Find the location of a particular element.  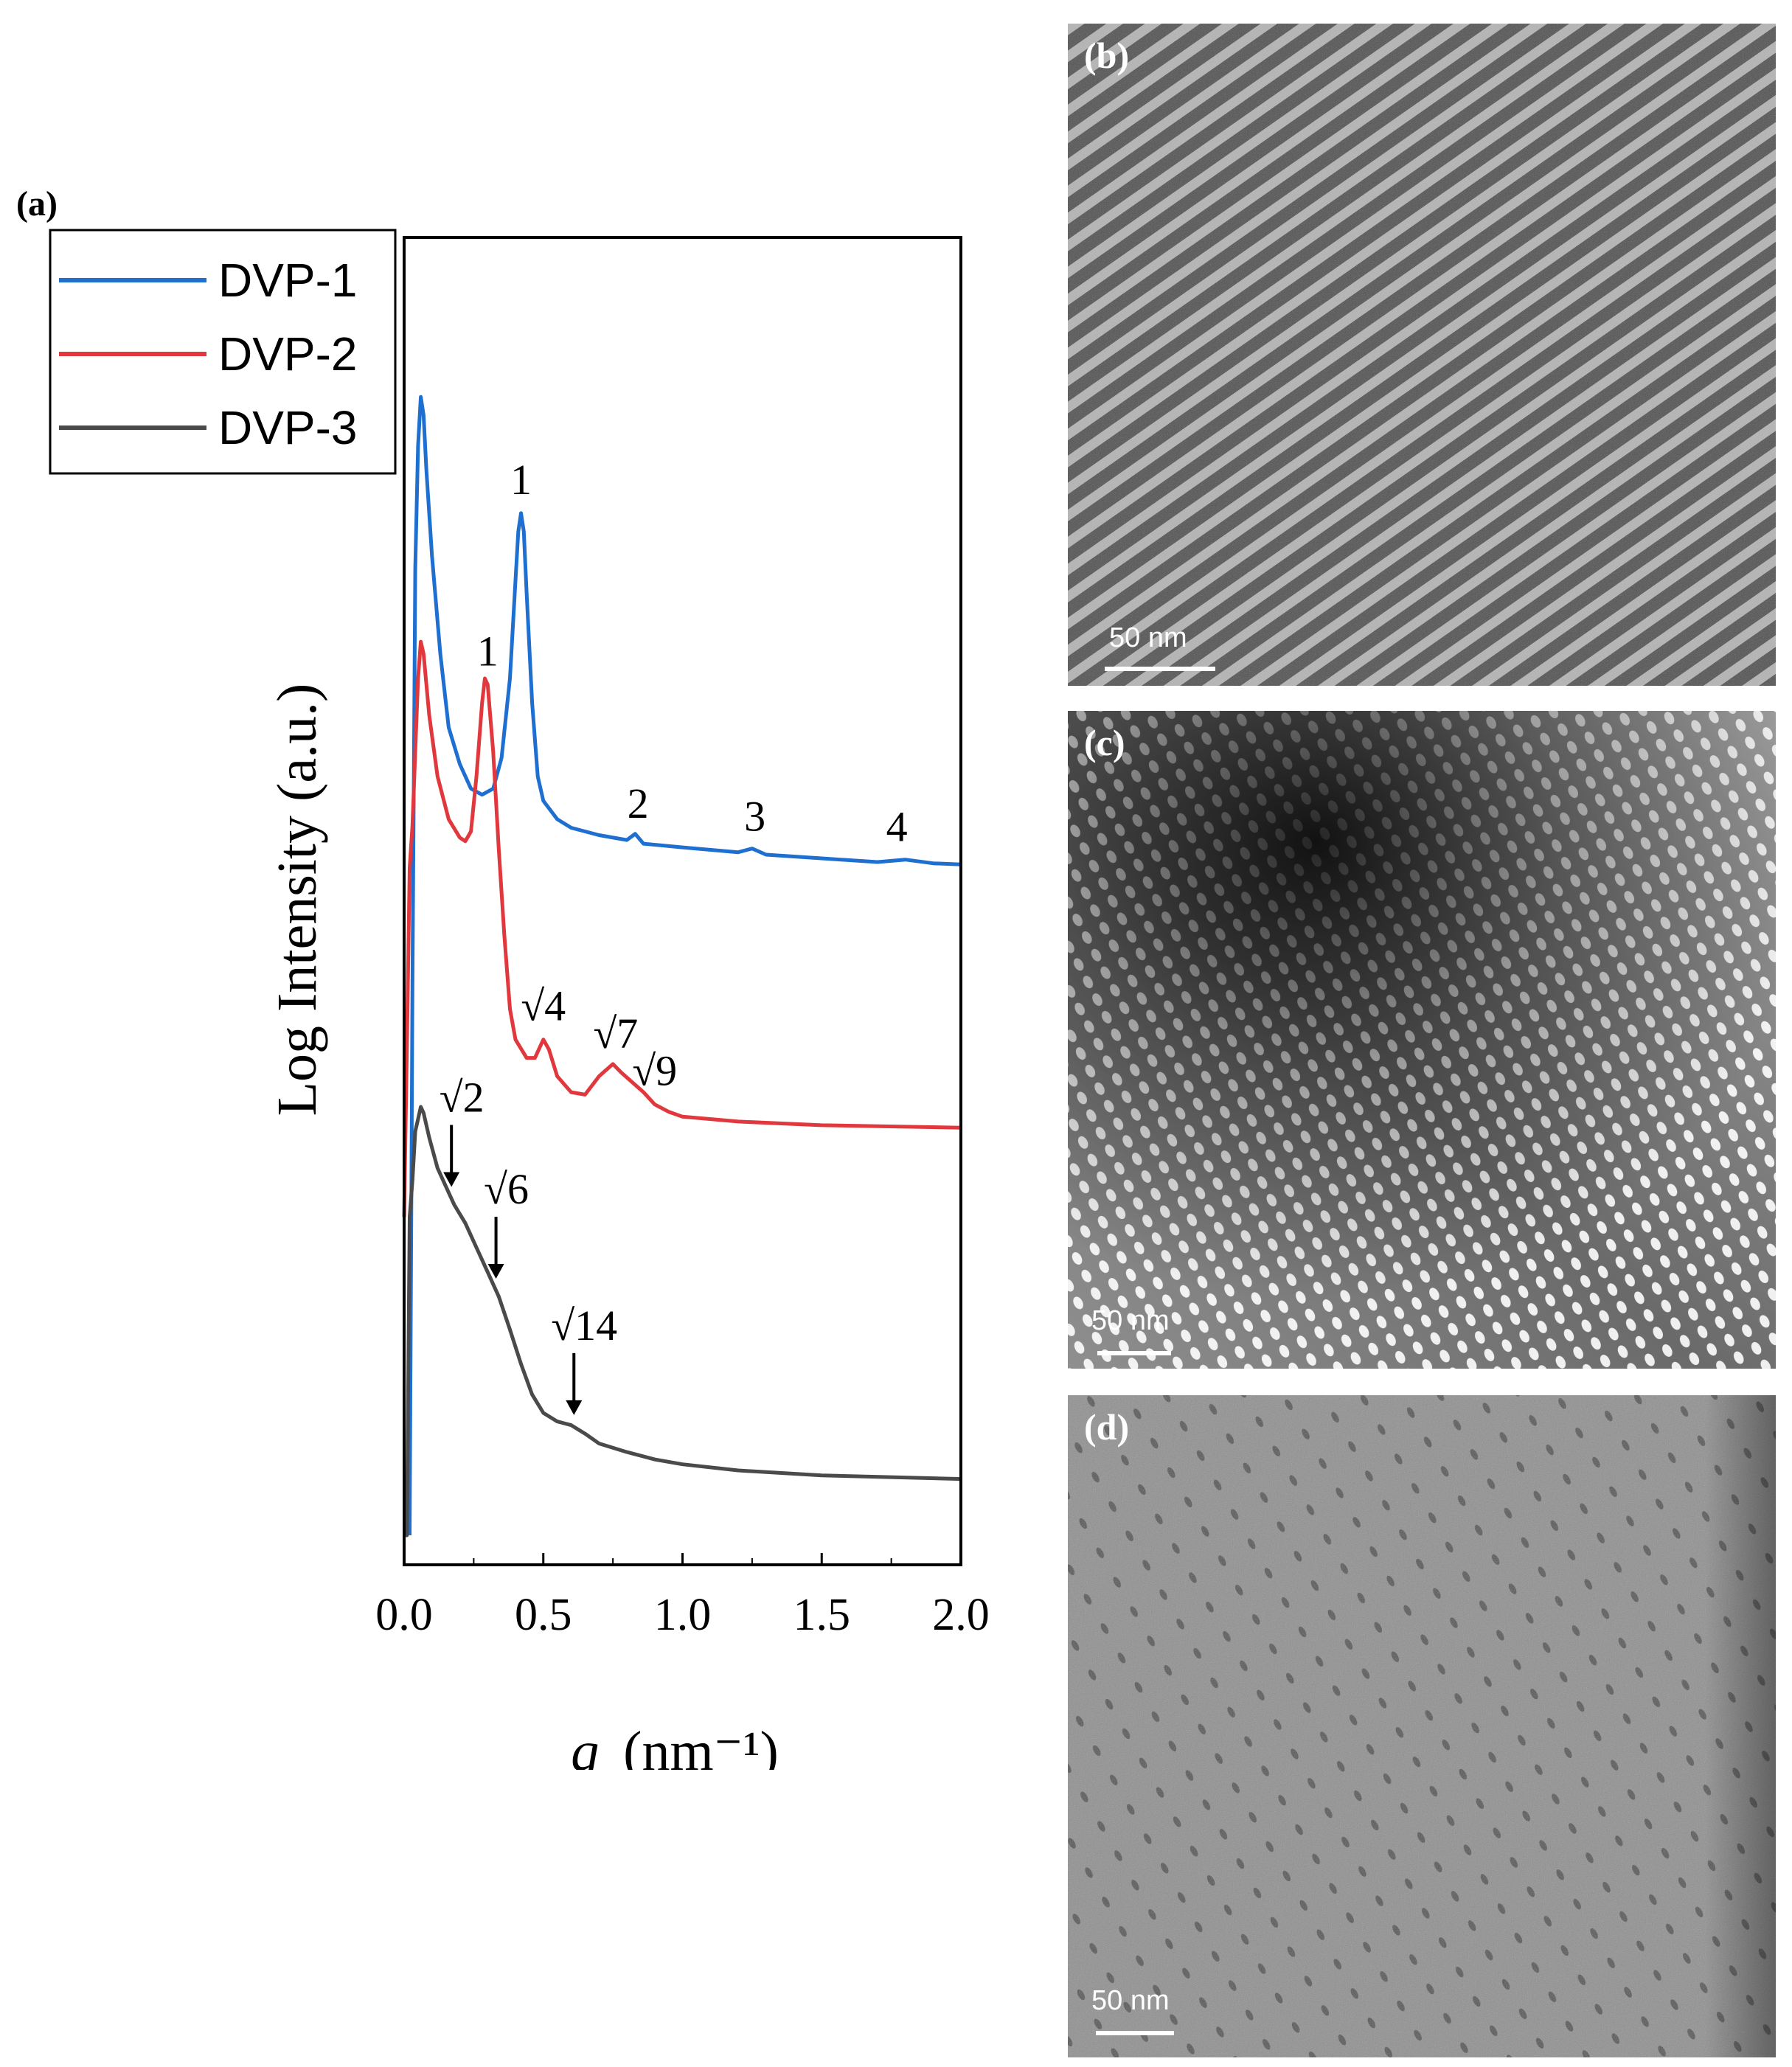

peak-index-label: 2 is located at coordinates (638, 803).